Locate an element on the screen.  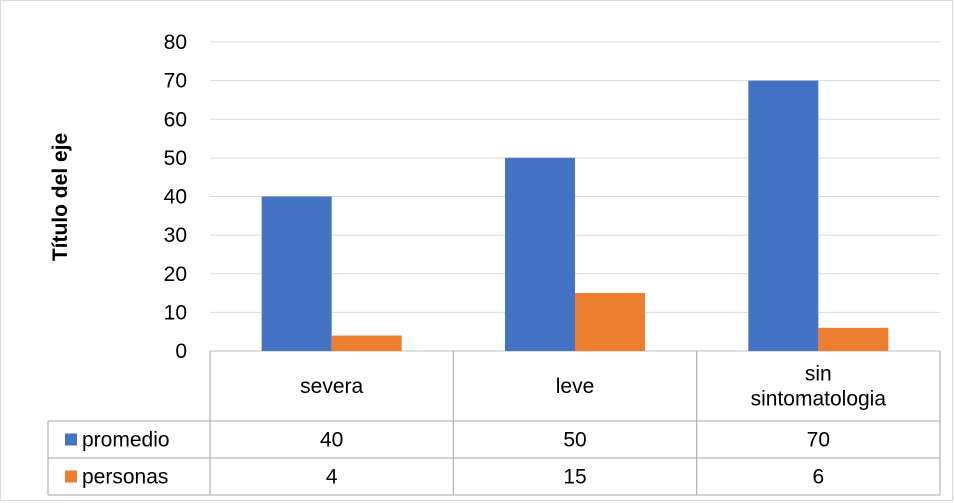
y-tick-label-40: 40 is located at coordinates (175, 197).